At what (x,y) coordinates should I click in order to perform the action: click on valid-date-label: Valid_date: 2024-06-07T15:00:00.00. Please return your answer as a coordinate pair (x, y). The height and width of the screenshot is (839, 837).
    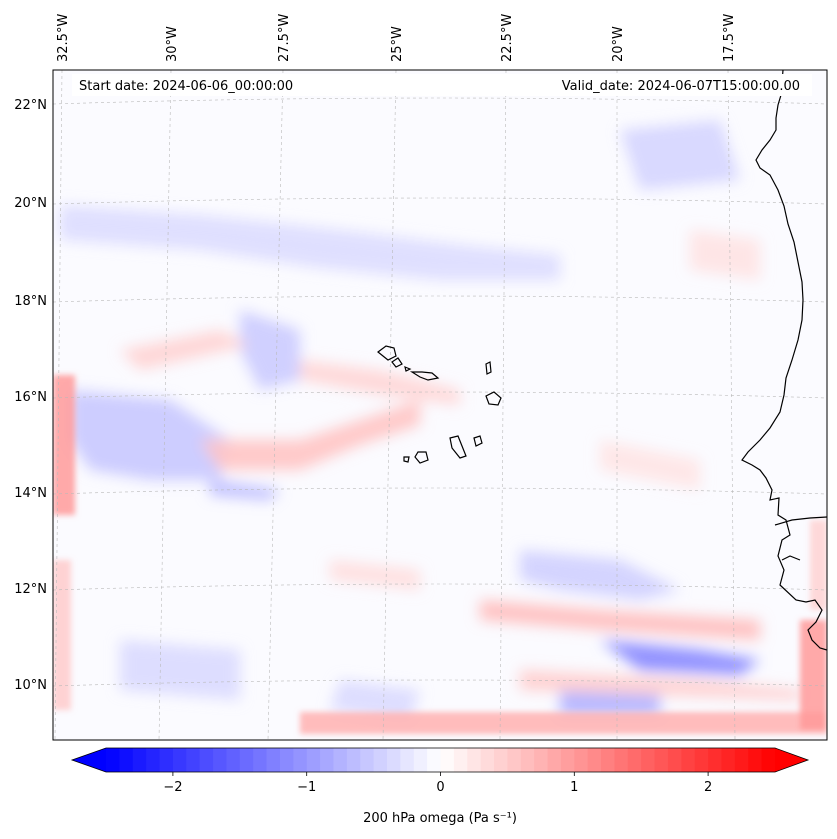
    Looking at the image, I should click on (681, 86).